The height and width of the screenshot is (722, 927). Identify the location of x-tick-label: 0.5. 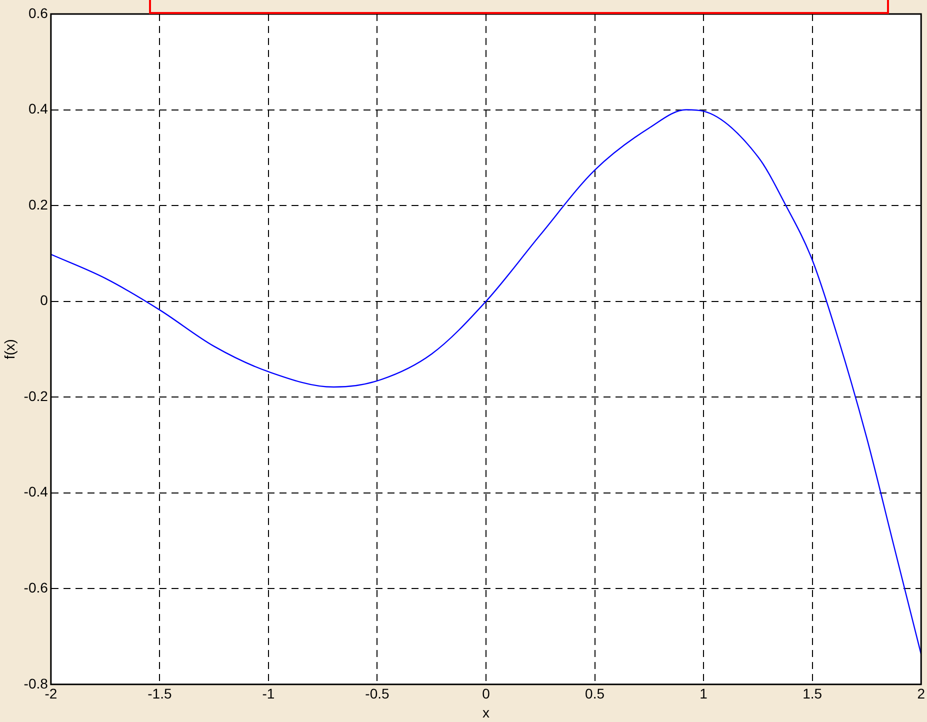
(595, 694).